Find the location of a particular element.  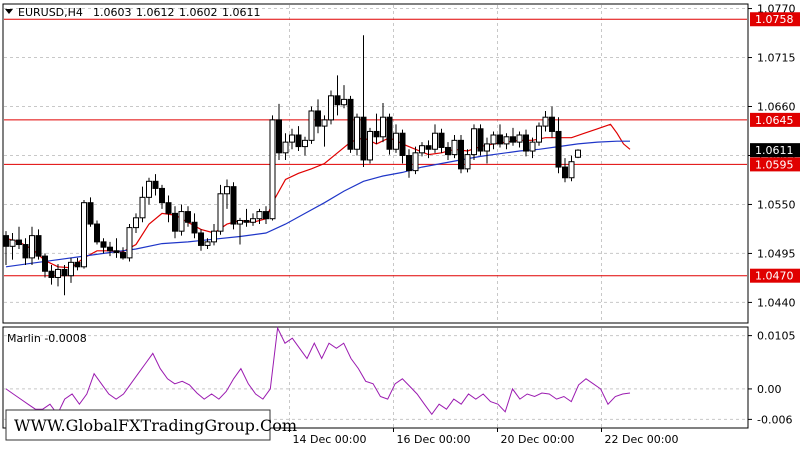

time-tick-label: 22 Dec 00:00 is located at coordinates (642, 439).